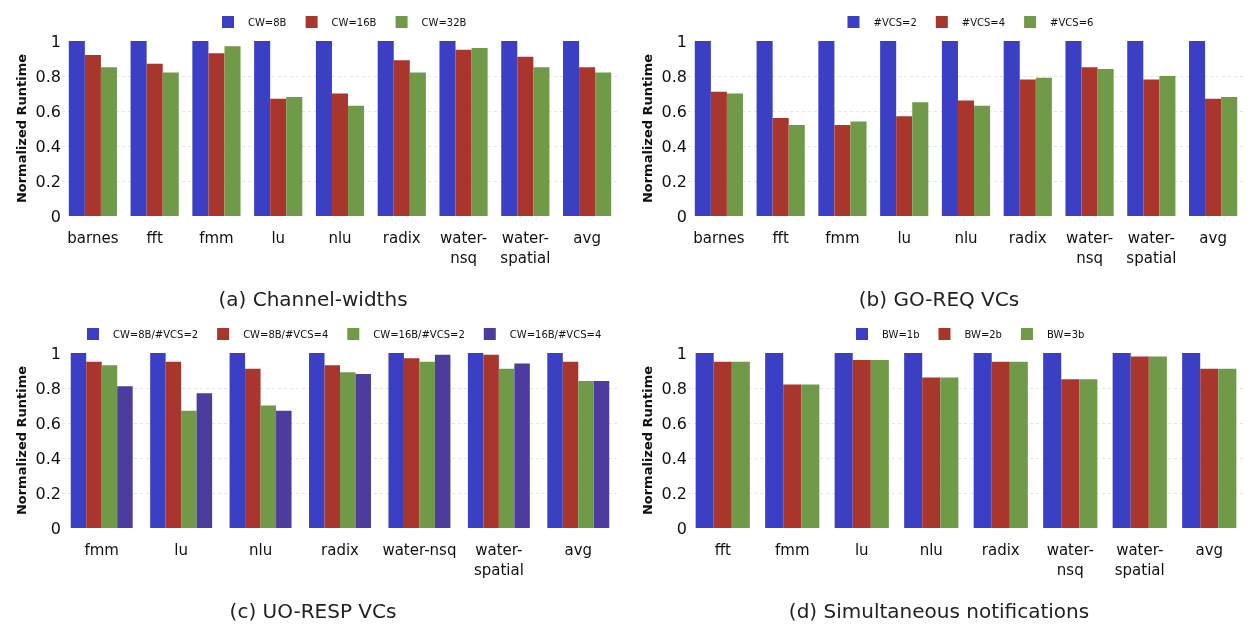  Describe the element at coordinates (354, 22) in the screenshot. I see `legend-label: CW=16B` at that location.